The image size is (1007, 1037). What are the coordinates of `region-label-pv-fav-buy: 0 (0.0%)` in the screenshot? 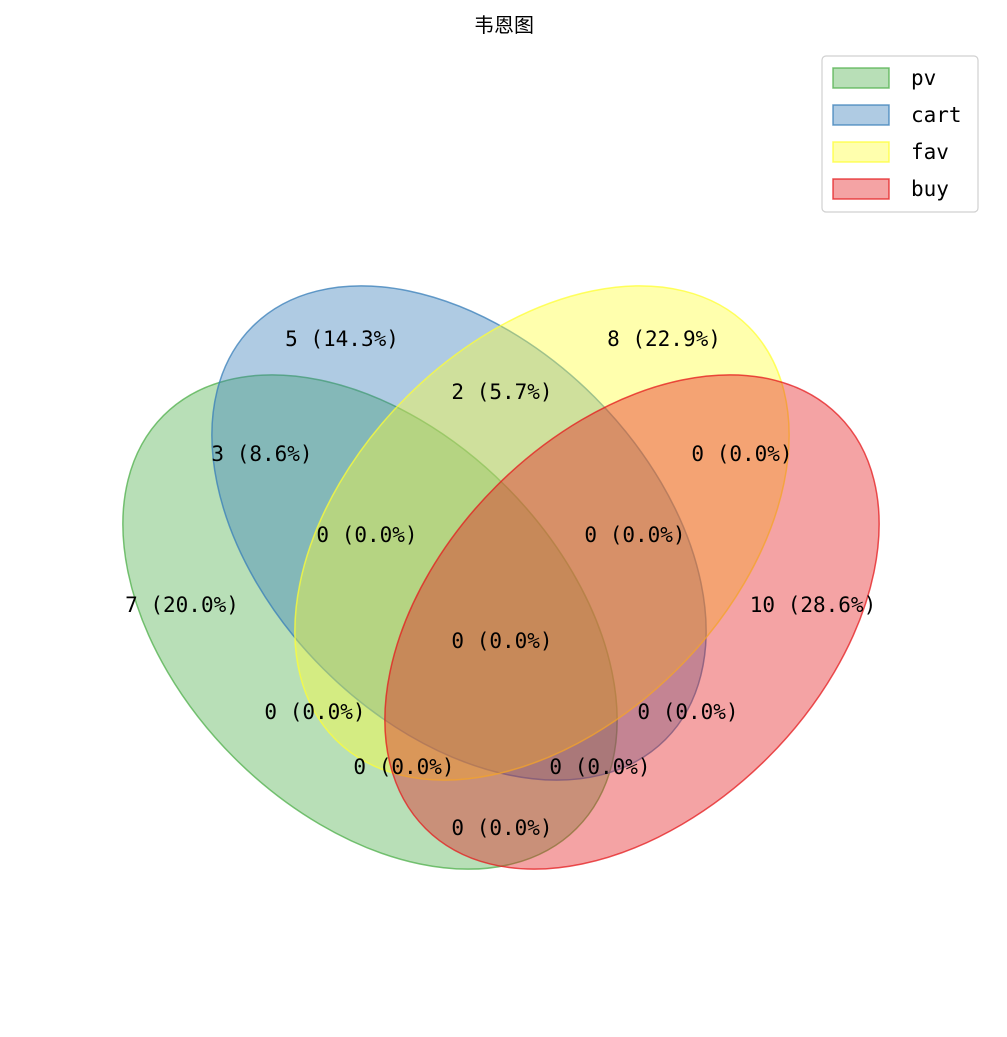 It's located at (403, 767).